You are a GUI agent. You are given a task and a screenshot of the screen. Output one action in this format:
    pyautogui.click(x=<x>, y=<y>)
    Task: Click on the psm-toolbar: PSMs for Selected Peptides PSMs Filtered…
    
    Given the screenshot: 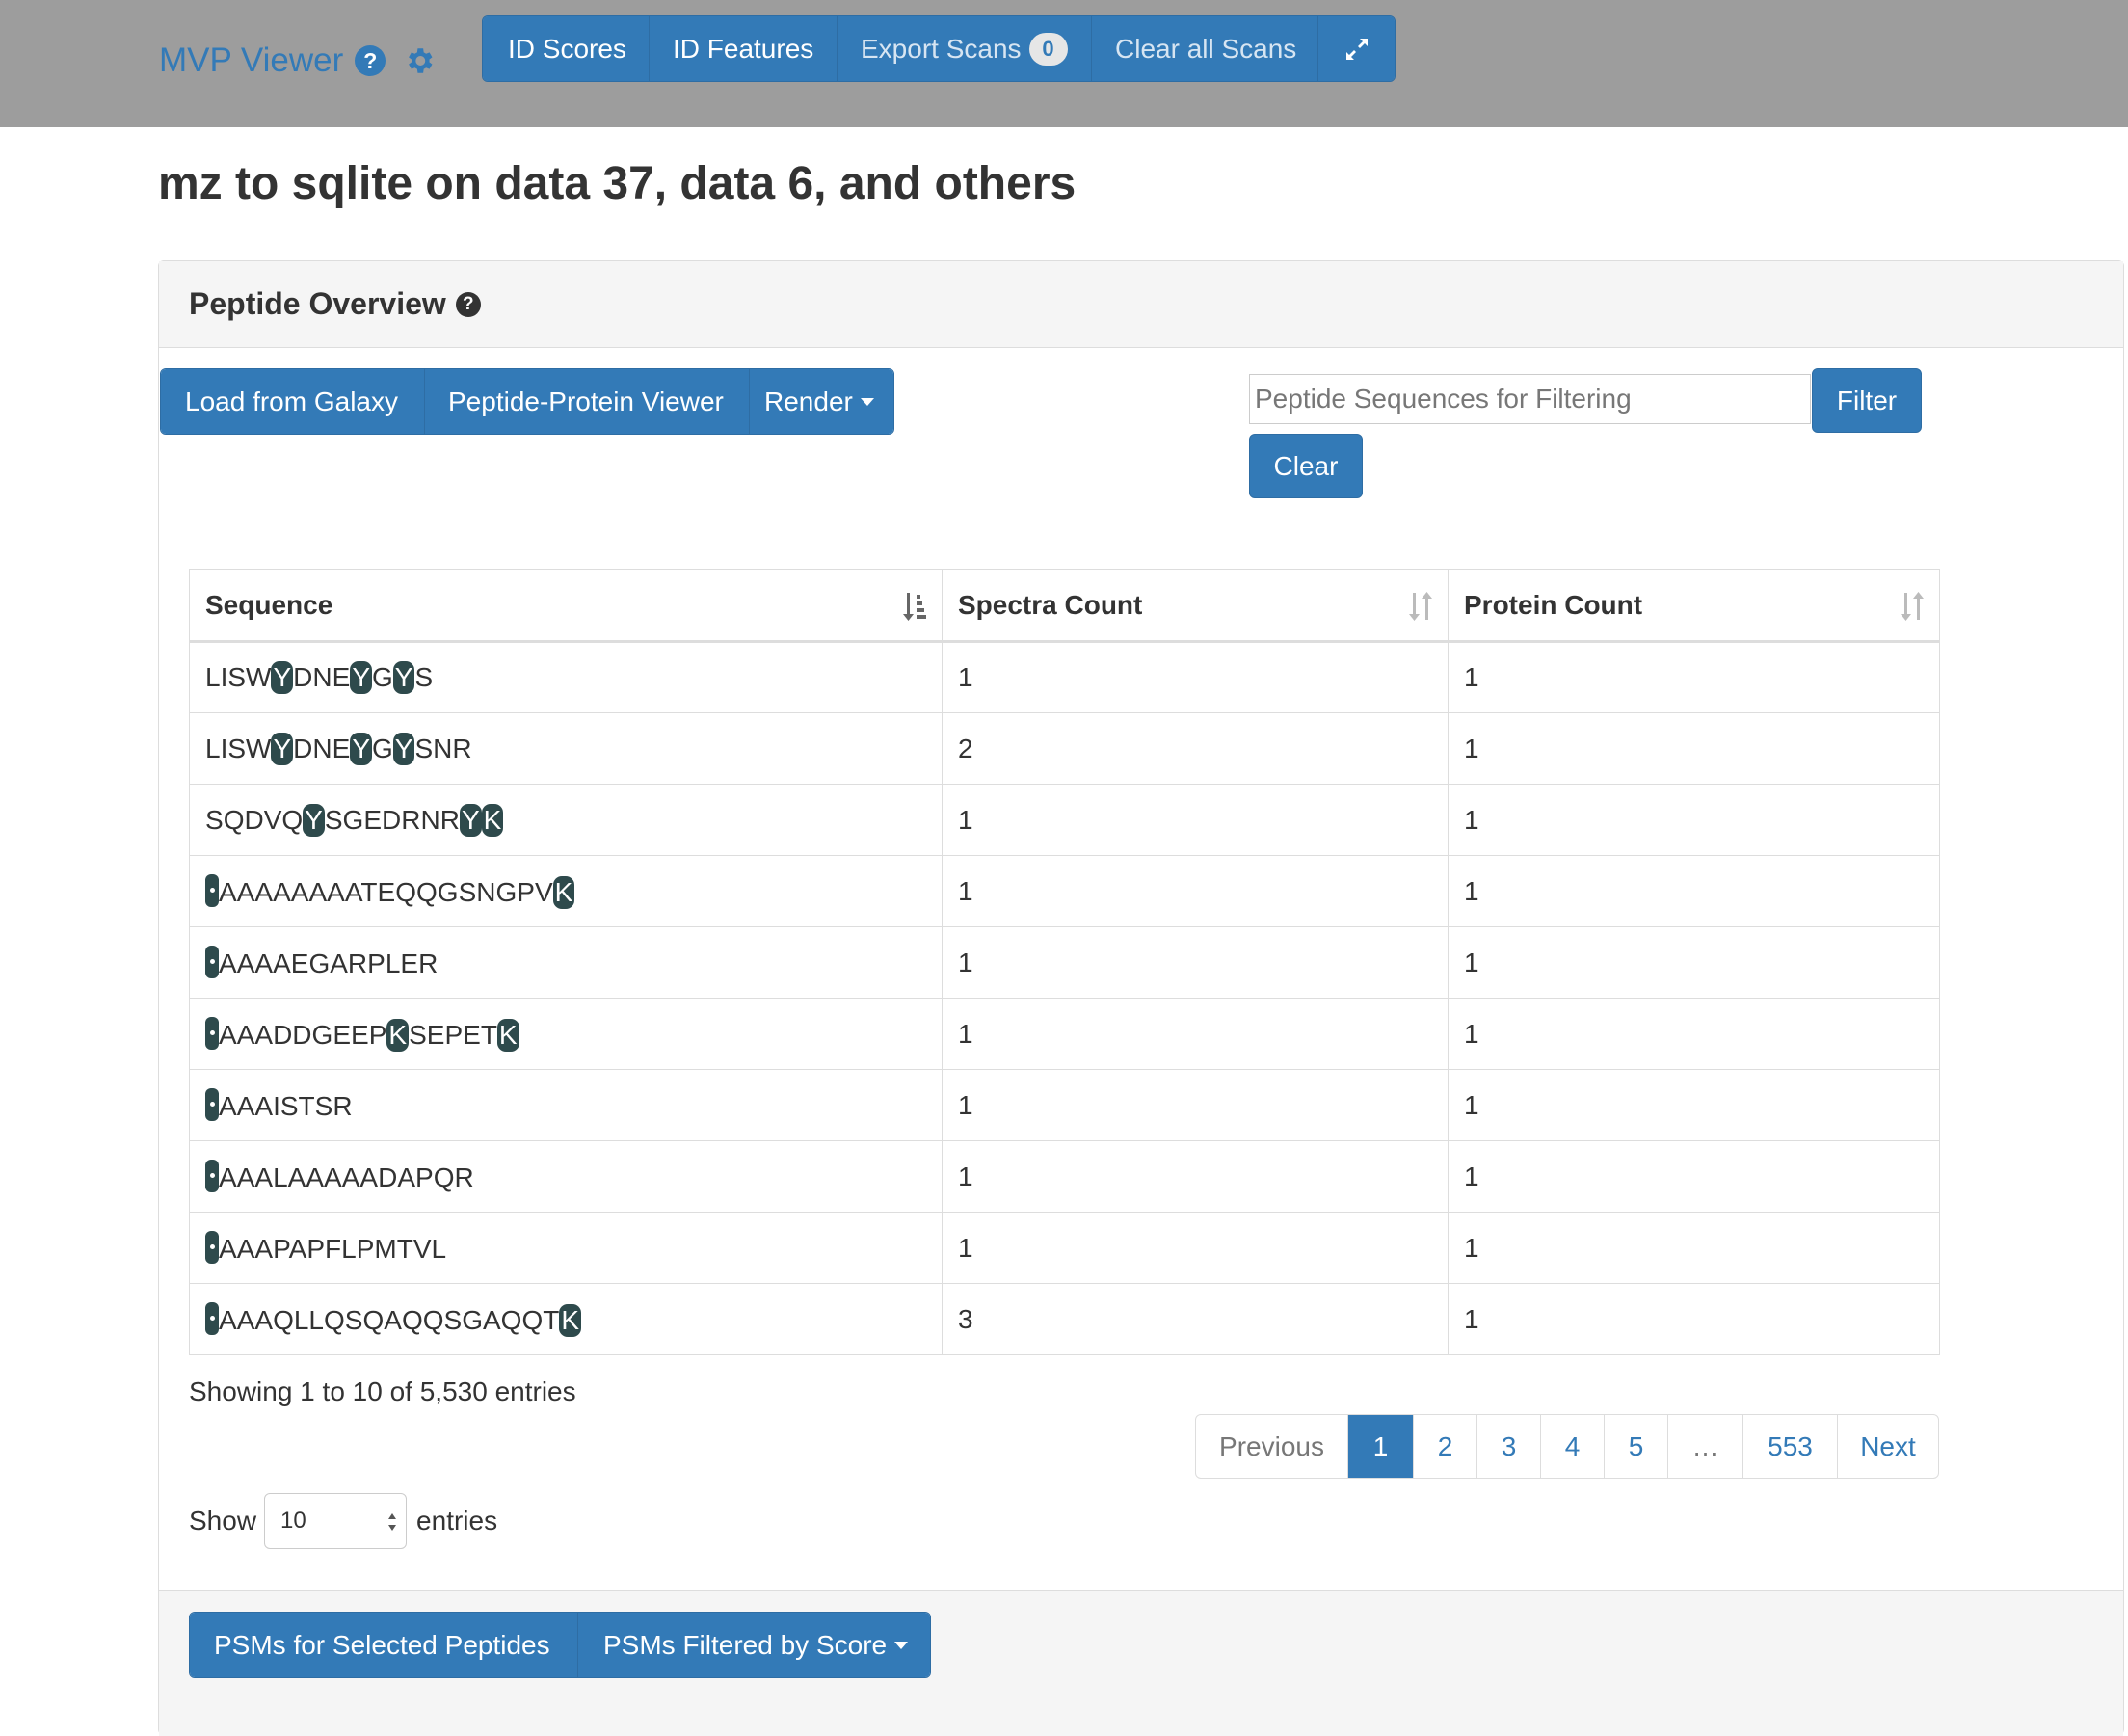 What is the action you would take?
    pyautogui.click(x=560, y=1645)
    